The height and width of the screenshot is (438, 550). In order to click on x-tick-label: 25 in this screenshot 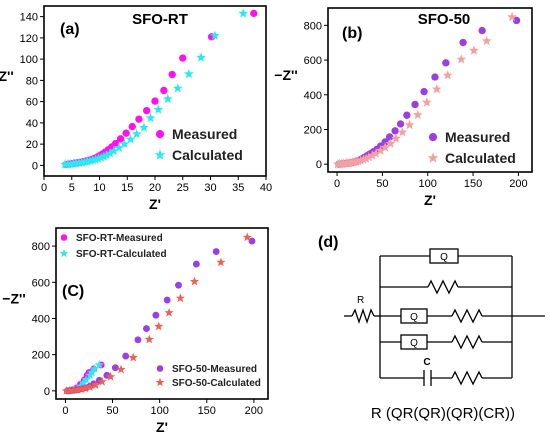, I will do `click(183, 188)`.